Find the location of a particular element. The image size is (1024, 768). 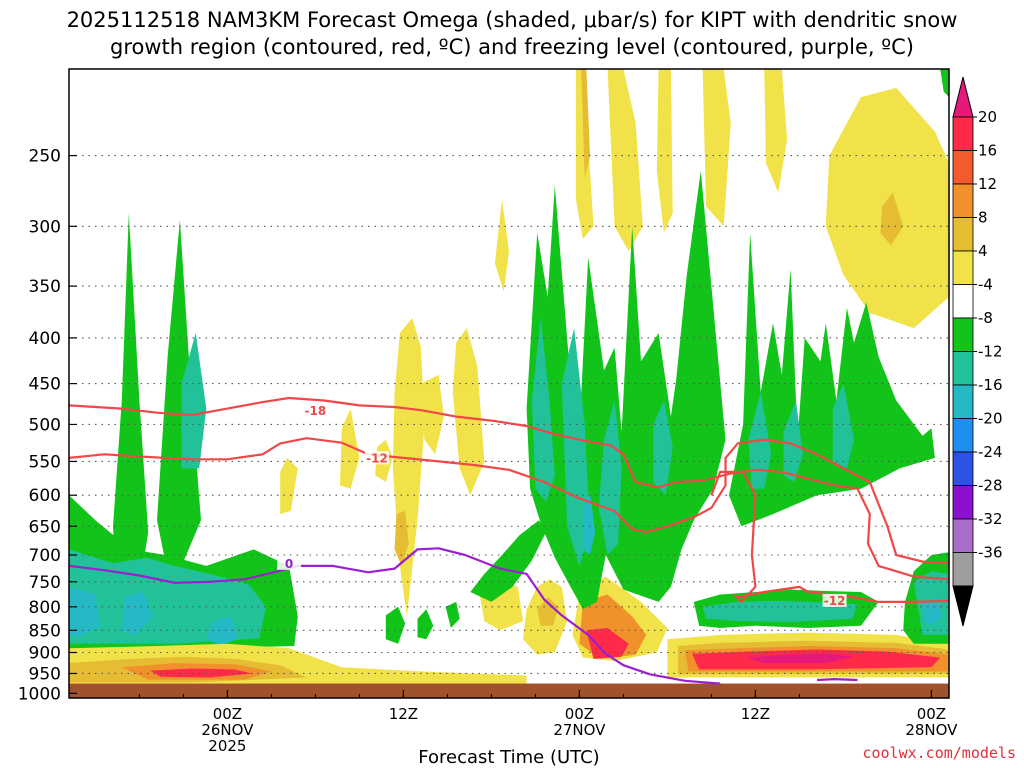

x-tick-label-1-1: 12Z is located at coordinates (403, 714).